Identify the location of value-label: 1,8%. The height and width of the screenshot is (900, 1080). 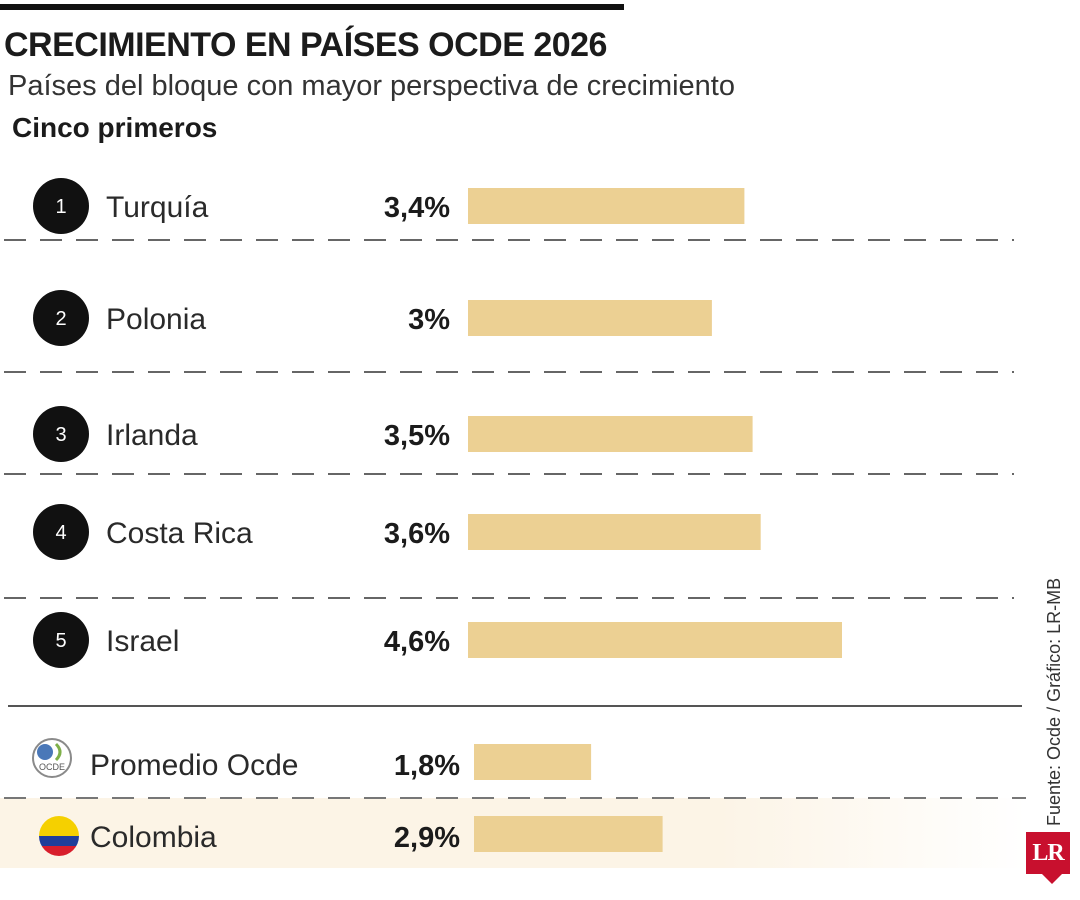
(427, 766).